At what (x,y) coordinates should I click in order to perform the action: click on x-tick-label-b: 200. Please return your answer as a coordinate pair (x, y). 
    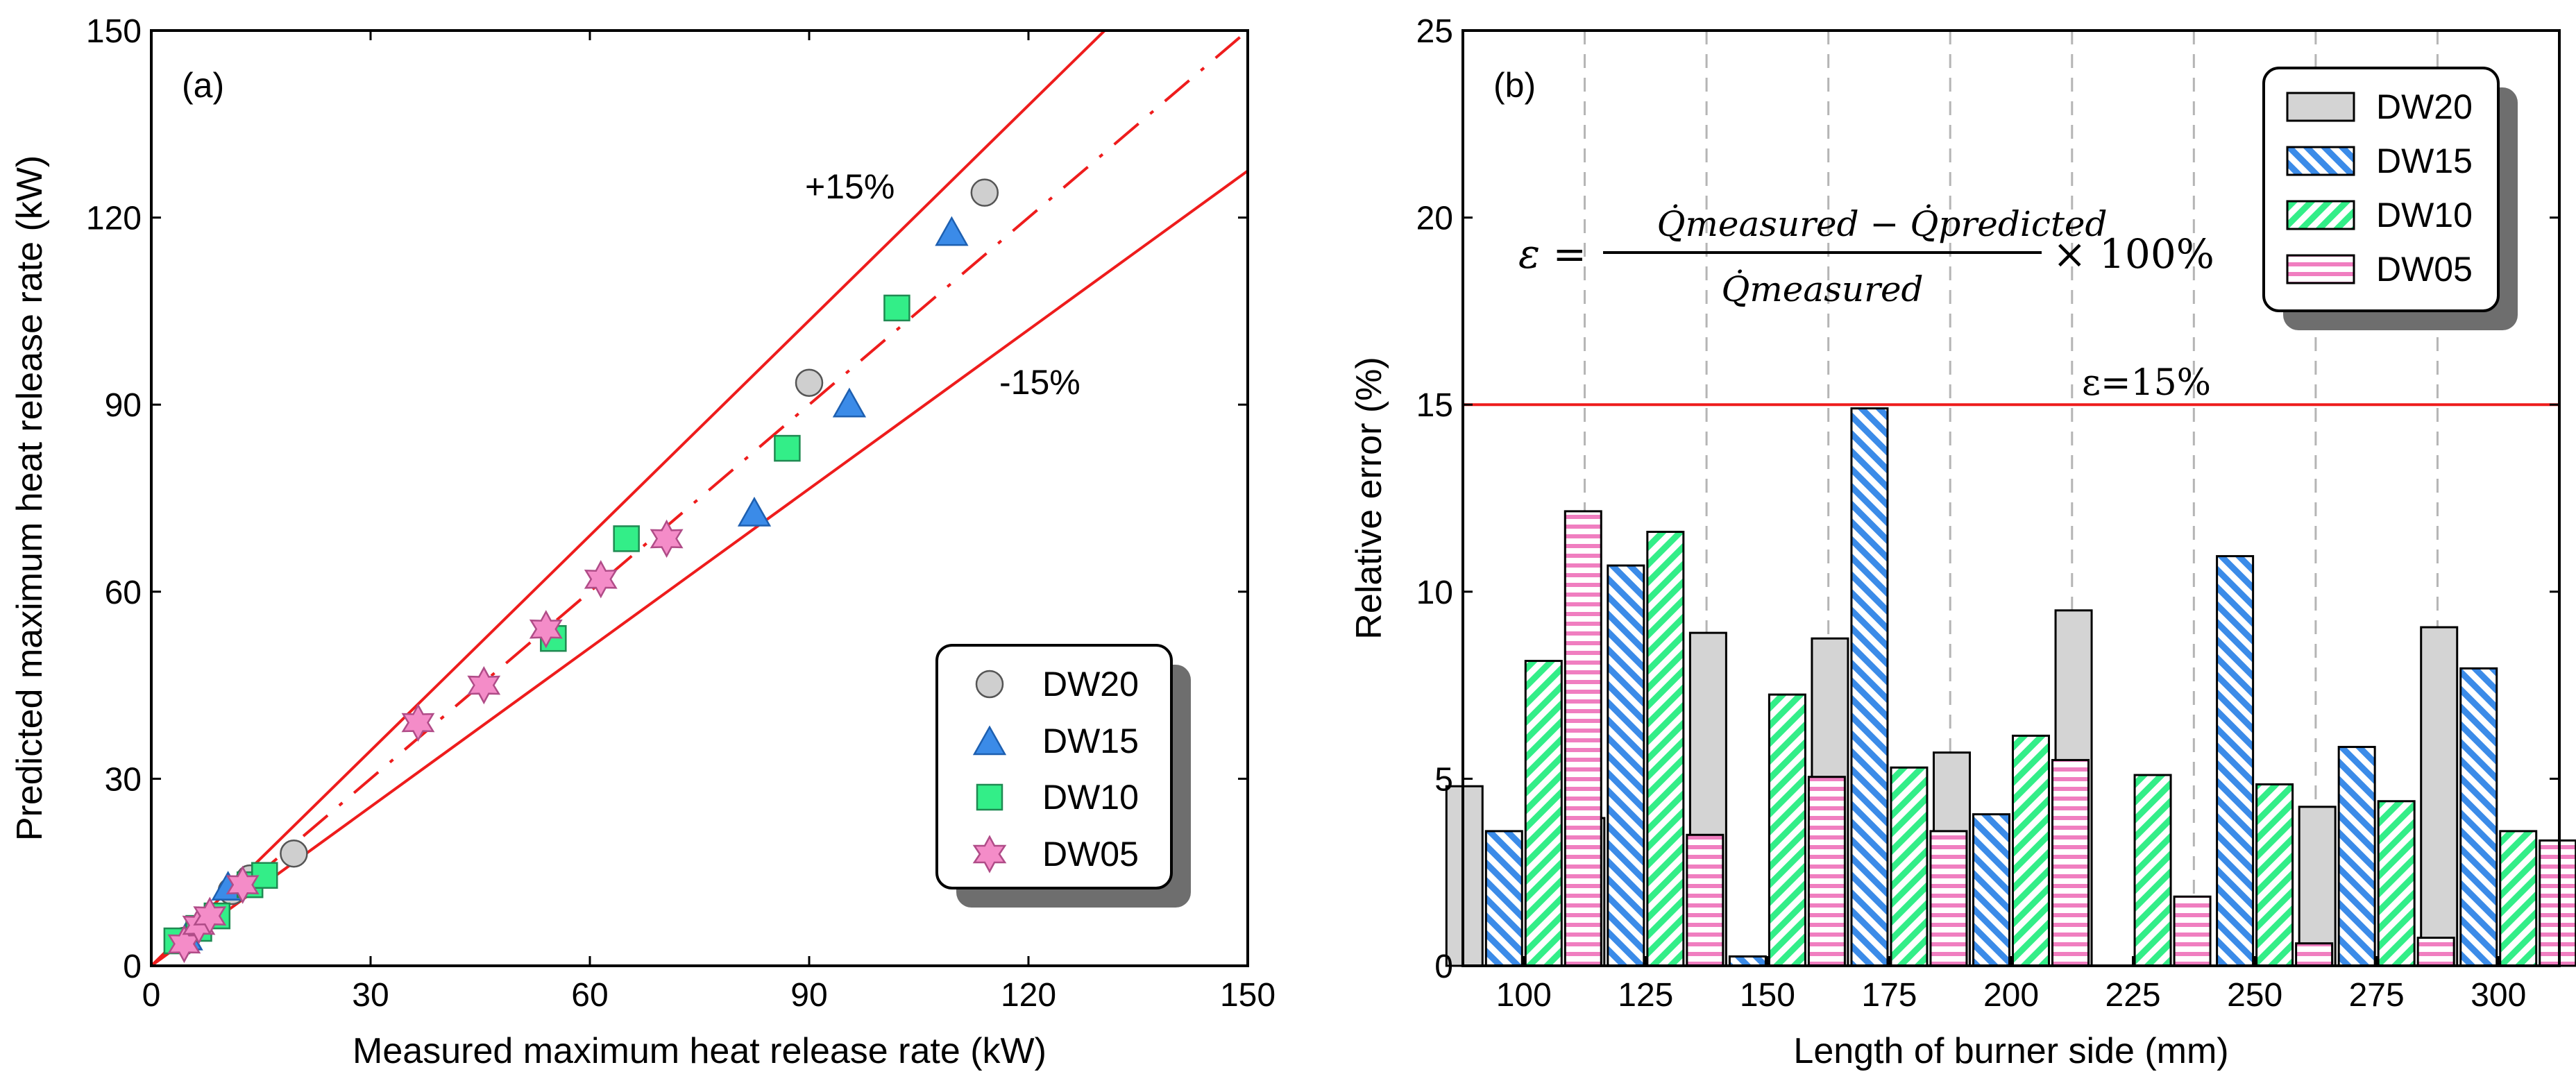
    Looking at the image, I should click on (2011, 995).